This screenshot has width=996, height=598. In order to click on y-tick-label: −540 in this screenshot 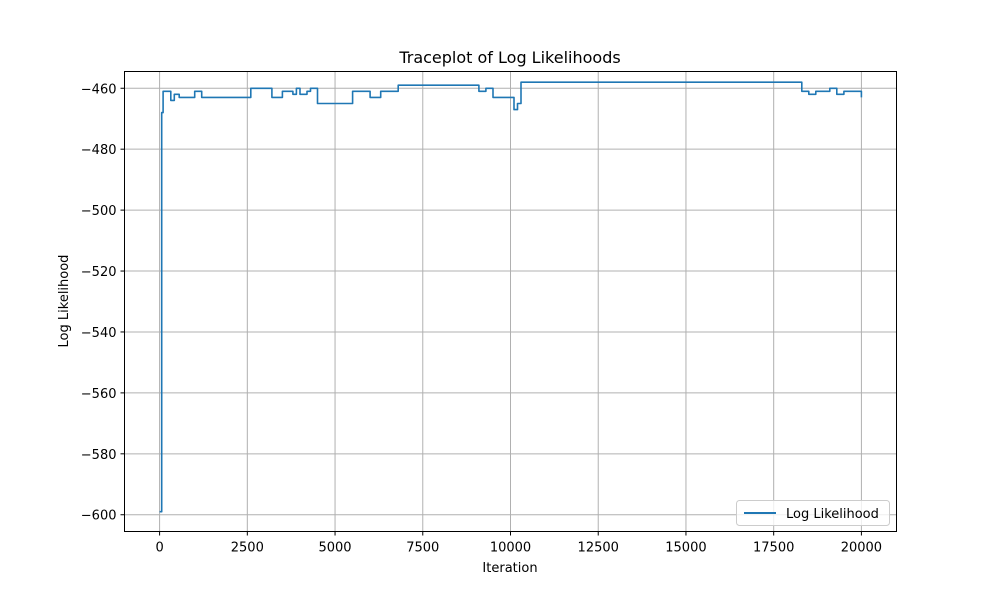, I will do `click(99, 333)`.